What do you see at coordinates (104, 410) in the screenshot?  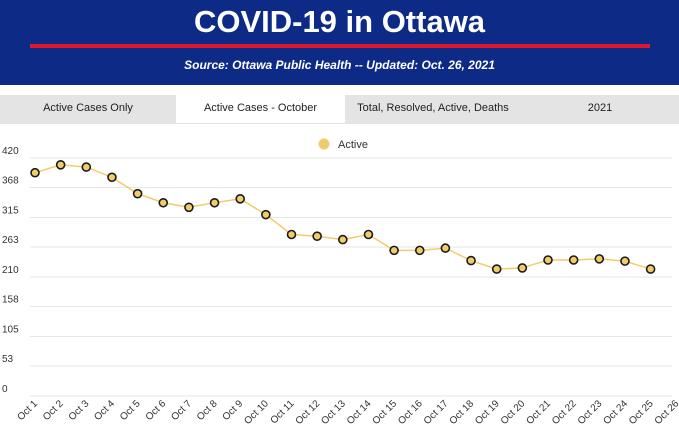 I see `x-tick-label: Oct 4` at bounding box center [104, 410].